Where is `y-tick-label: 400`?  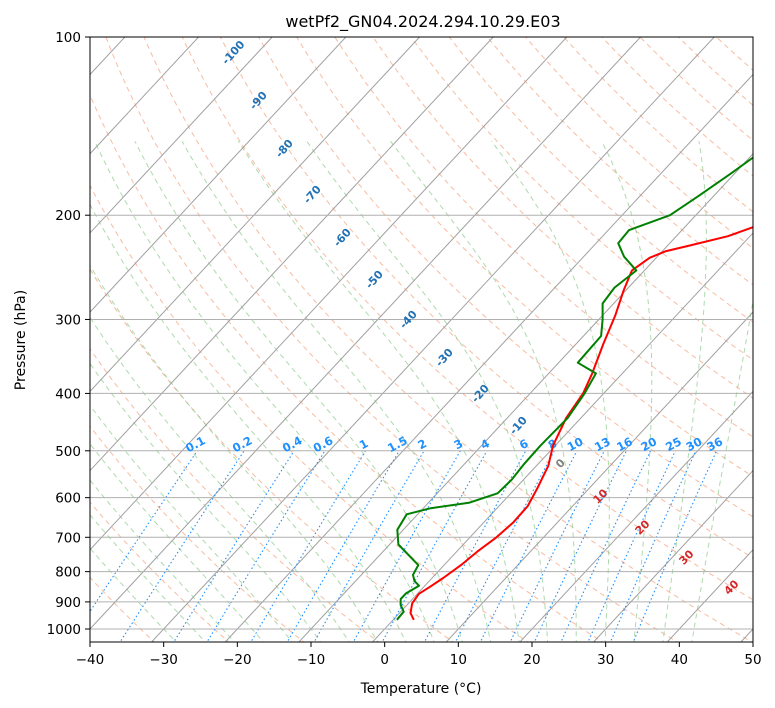 y-tick-label: 400 is located at coordinates (68, 394).